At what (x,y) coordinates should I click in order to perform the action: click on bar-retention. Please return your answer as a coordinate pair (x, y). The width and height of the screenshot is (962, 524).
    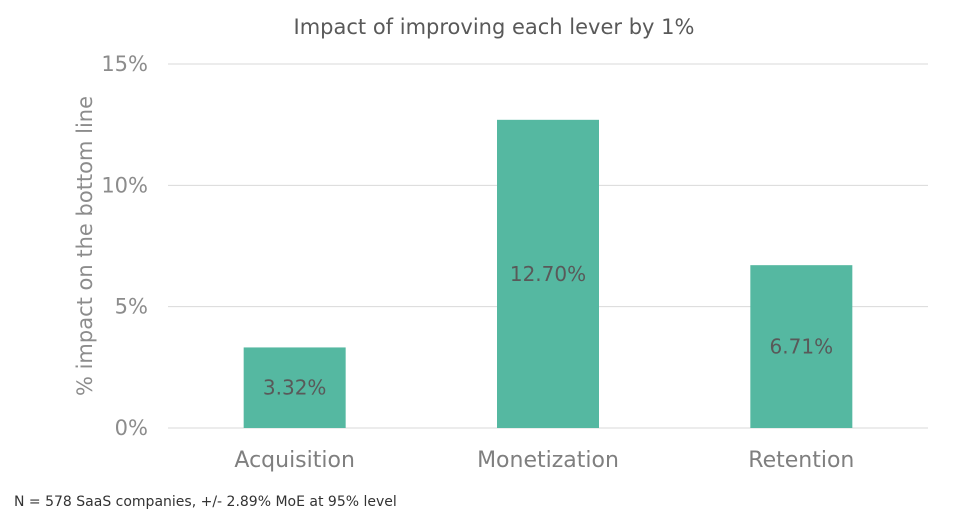
    Looking at the image, I should click on (801, 346).